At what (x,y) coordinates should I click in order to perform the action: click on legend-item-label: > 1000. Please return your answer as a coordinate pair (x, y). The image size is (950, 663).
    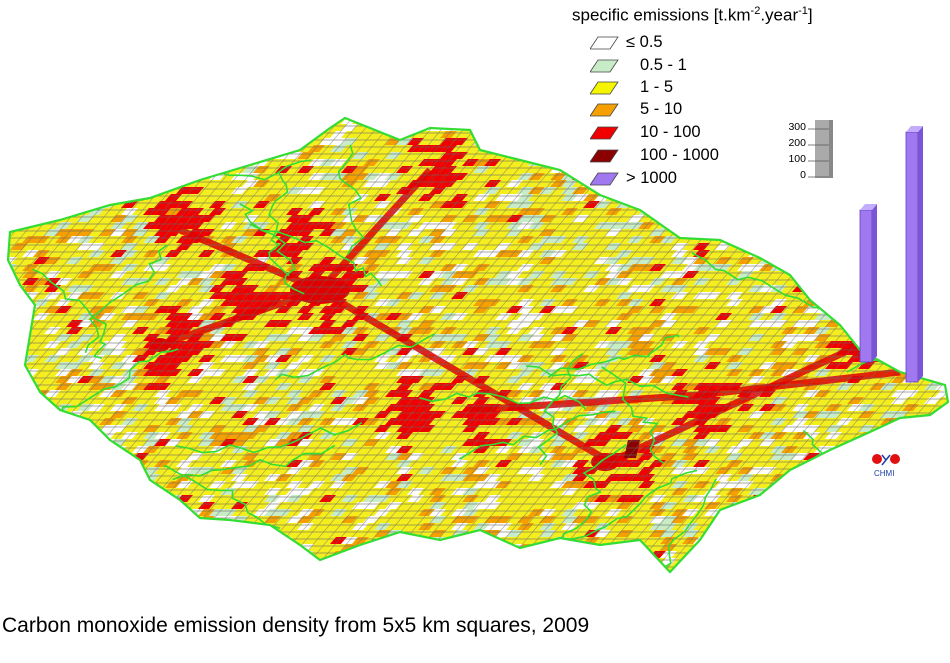
    Looking at the image, I should click on (651, 178).